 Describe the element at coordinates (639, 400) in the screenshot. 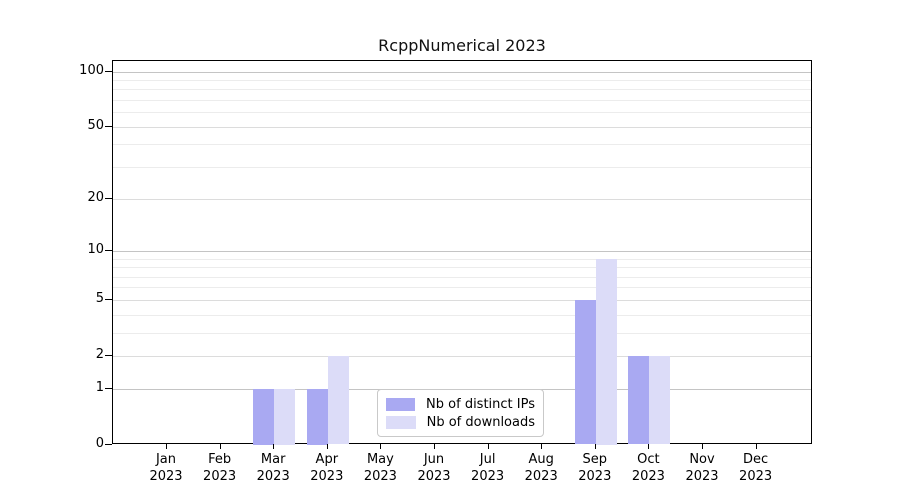

I see `bar-distinct-ips-oct` at that location.